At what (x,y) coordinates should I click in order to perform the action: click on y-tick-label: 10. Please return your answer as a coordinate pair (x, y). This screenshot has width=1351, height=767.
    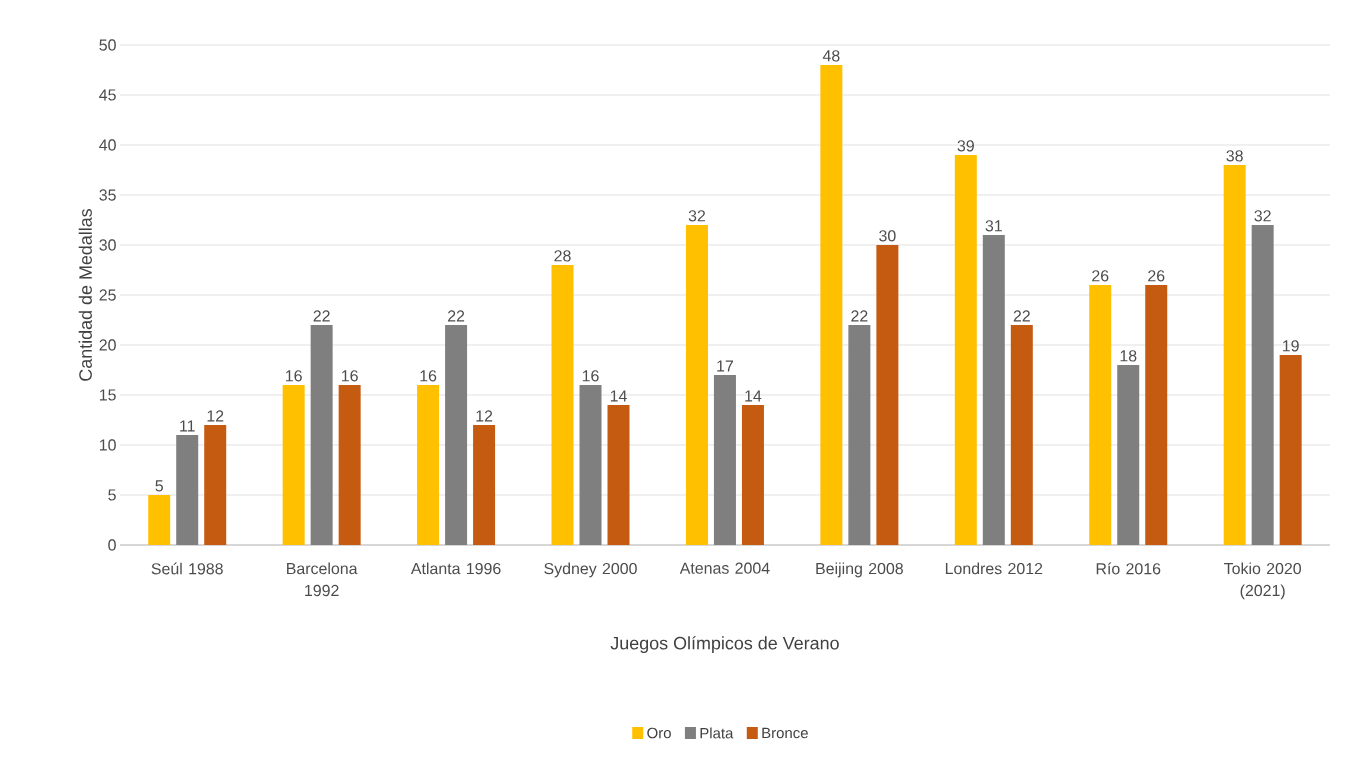
    Looking at the image, I should click on (107, 445).